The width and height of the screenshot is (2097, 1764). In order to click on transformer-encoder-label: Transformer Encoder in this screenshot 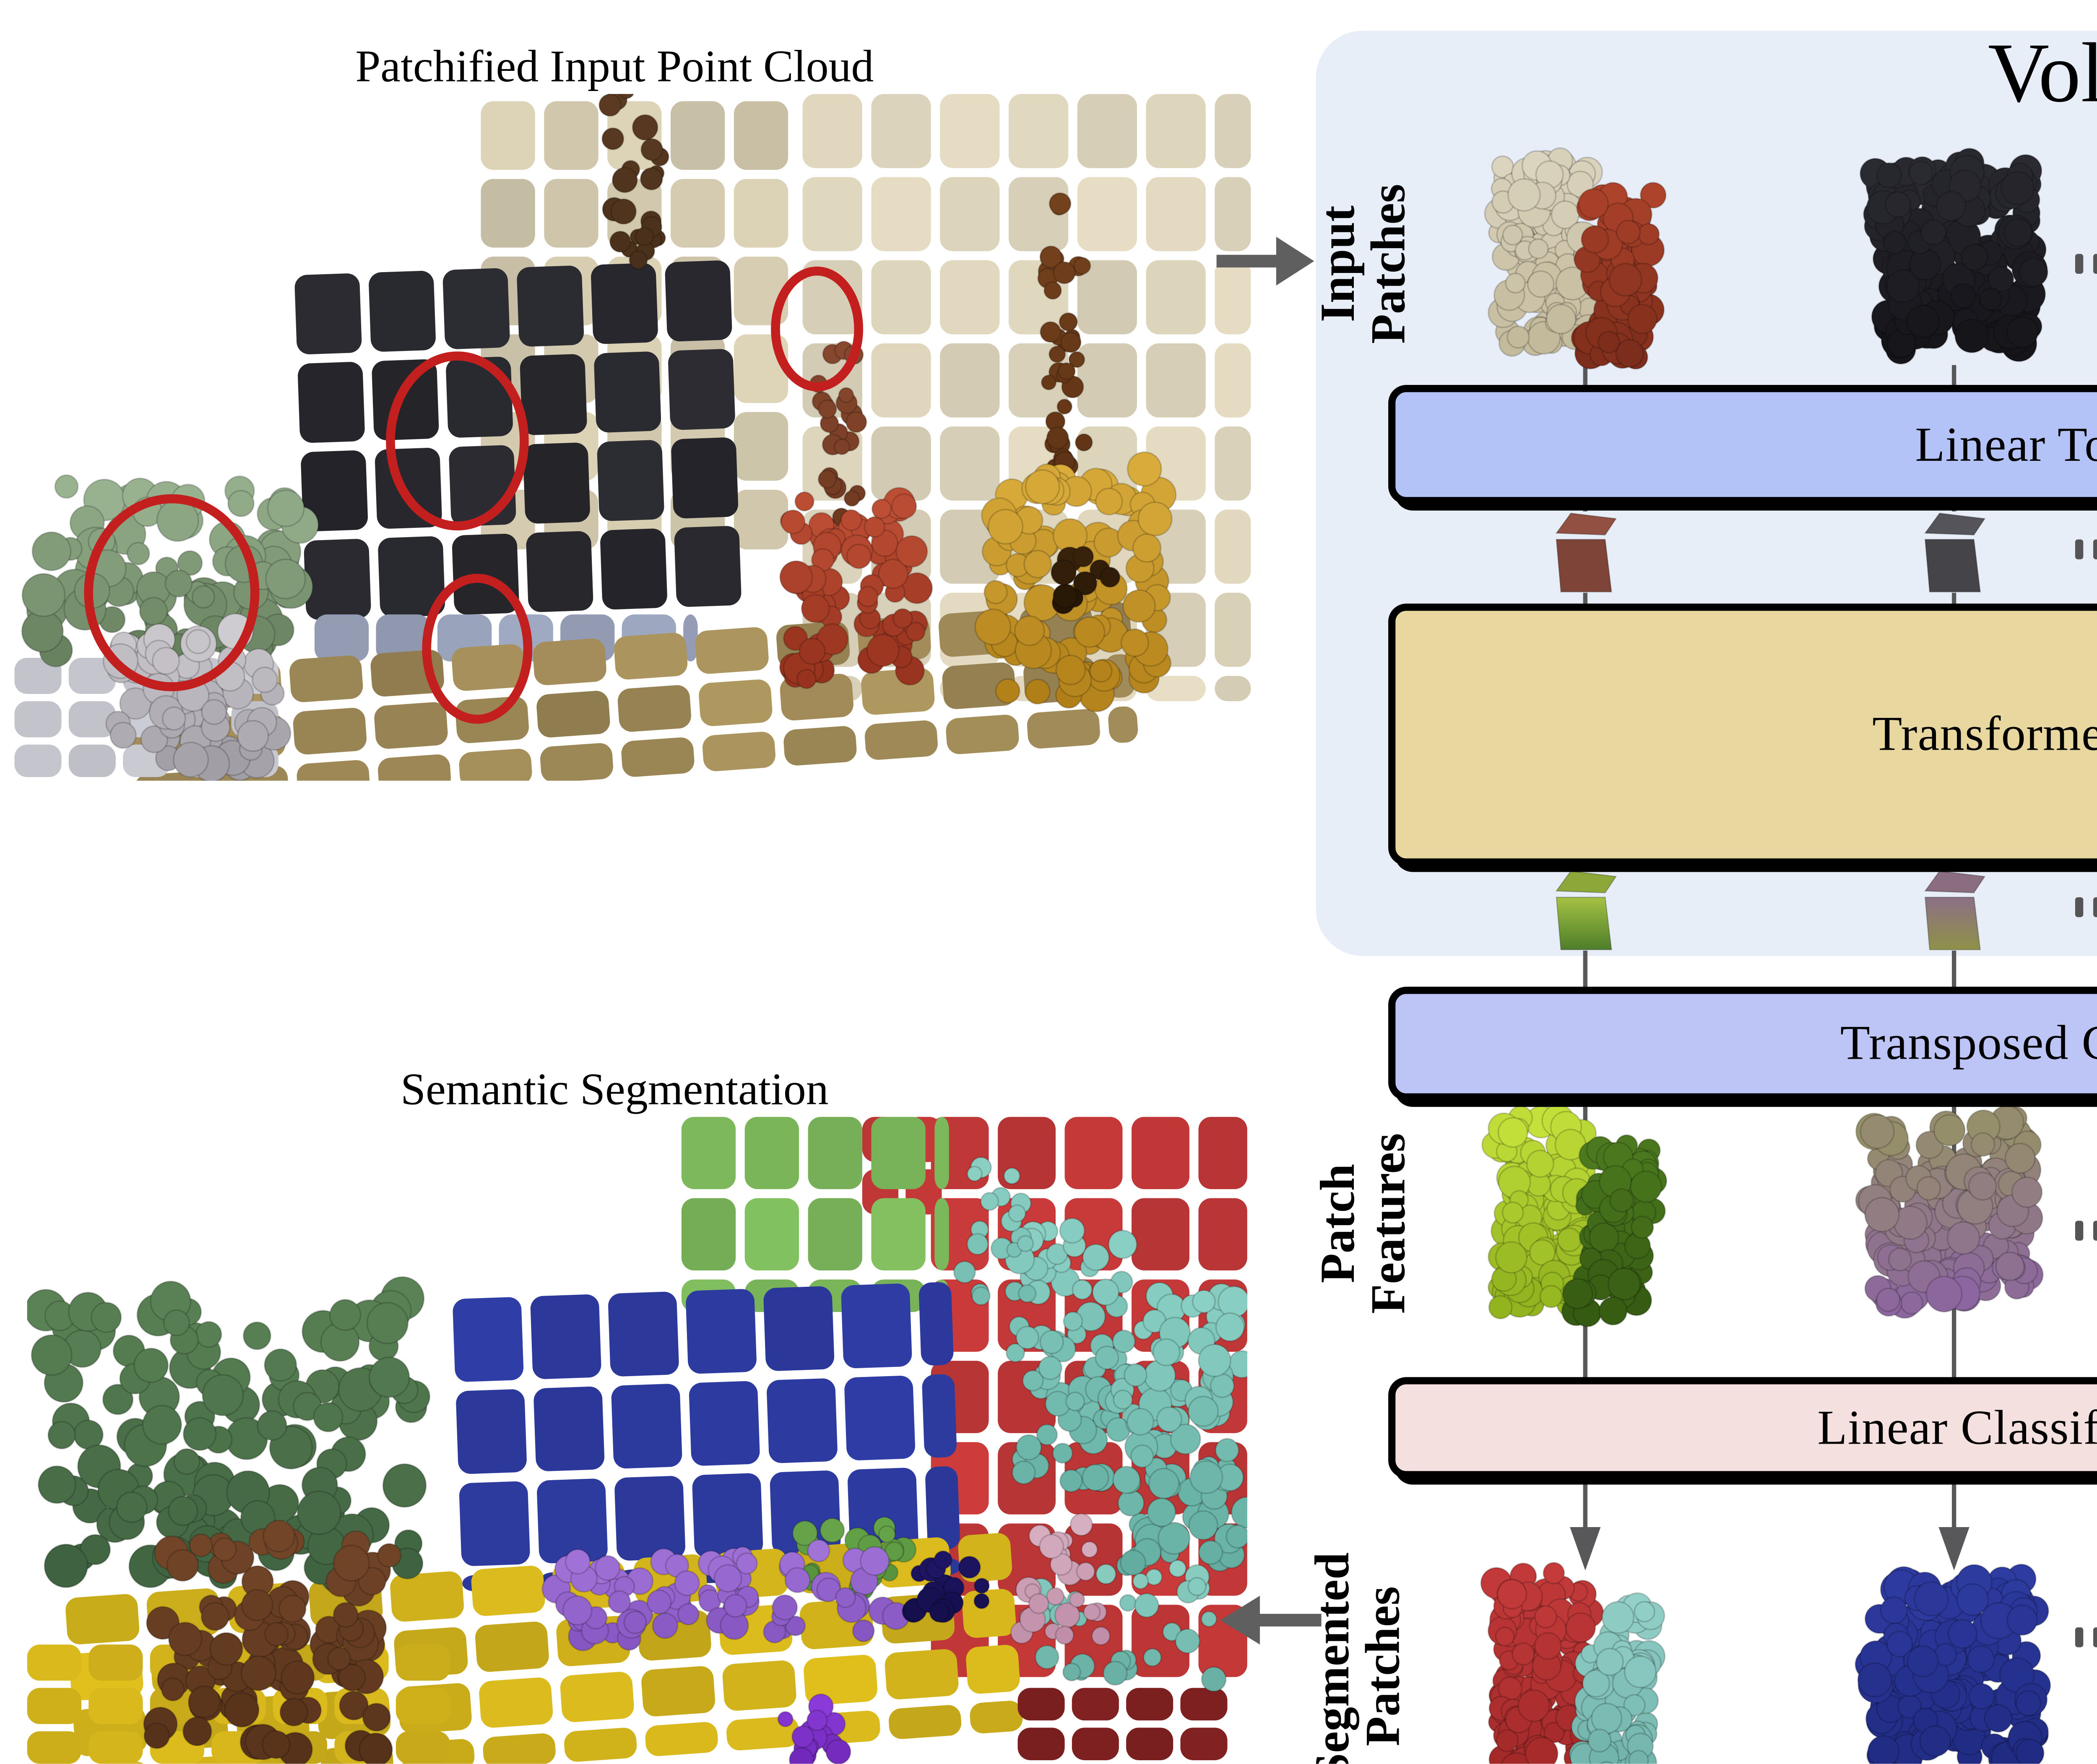, I will do `click(1984, 734)`.